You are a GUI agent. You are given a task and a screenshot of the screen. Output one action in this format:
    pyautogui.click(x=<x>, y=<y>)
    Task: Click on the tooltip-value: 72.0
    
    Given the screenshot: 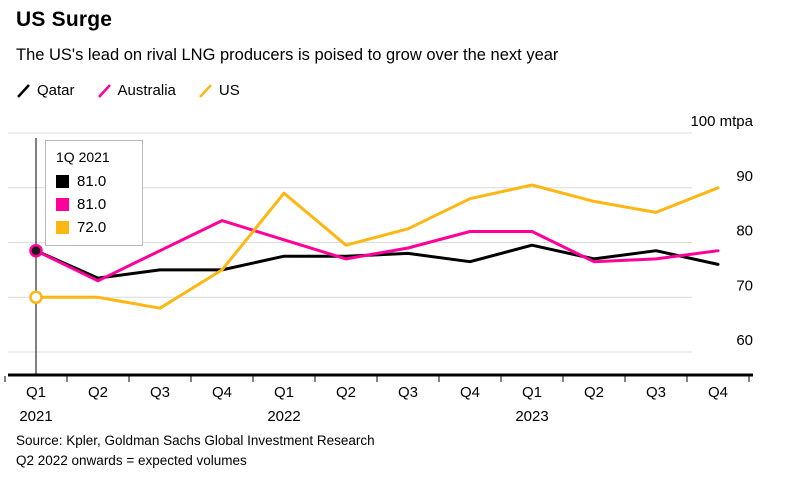 What is the action you would take?
    pyautogui.click(x=92, y=227)
    